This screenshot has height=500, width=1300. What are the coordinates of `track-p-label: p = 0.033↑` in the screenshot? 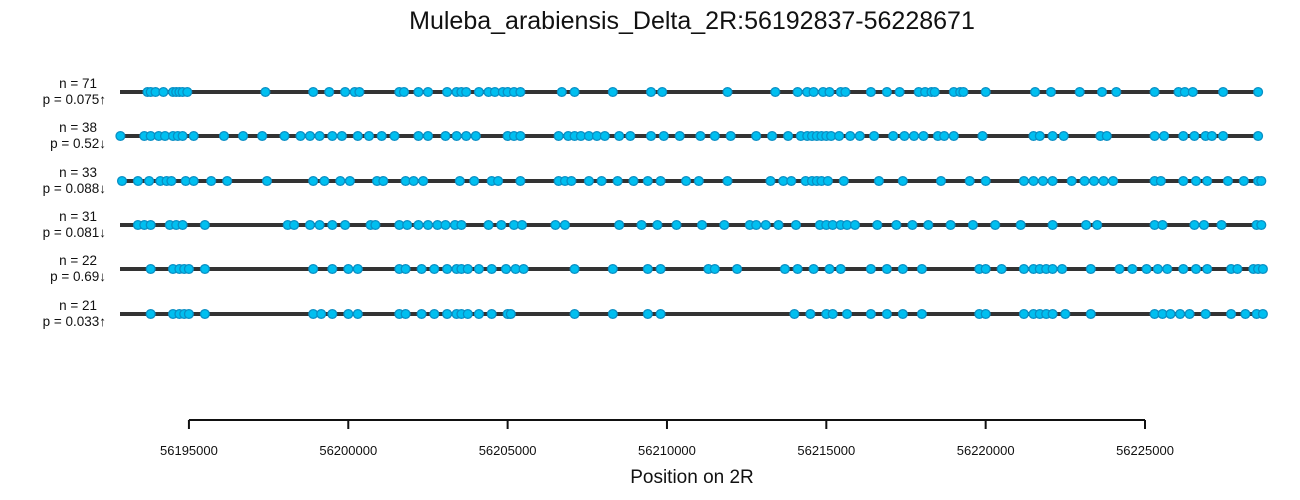 It's located at (74, 321).